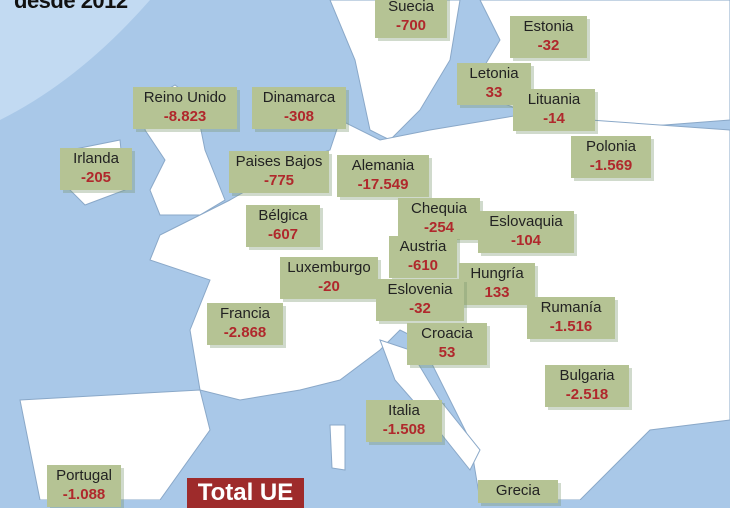  I want to click on label-paises-bajos: Paises Bajos -775, so click(279, 172).